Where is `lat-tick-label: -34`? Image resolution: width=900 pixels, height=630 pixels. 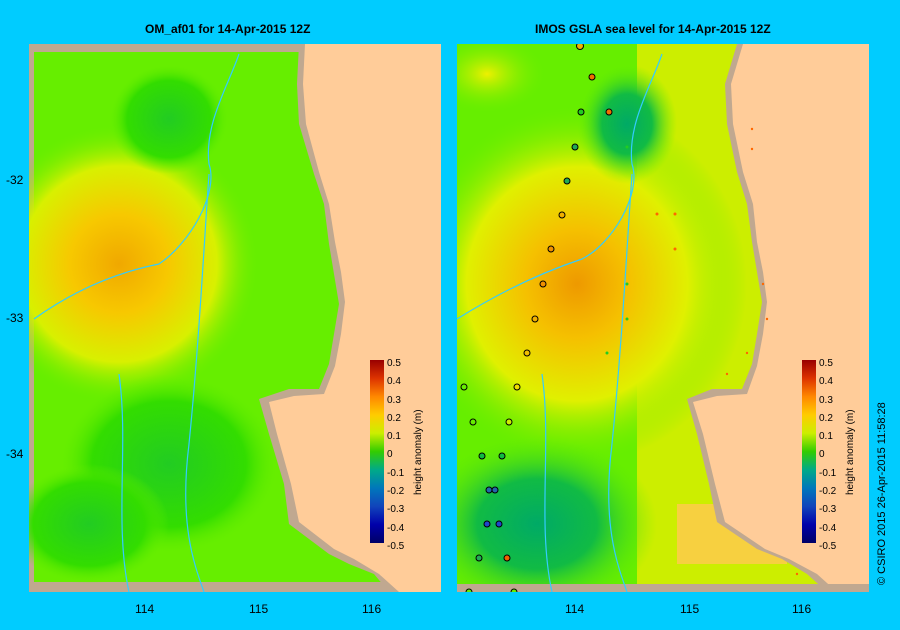
lat-tick-label: -34 is located at coordinates (15, 454).